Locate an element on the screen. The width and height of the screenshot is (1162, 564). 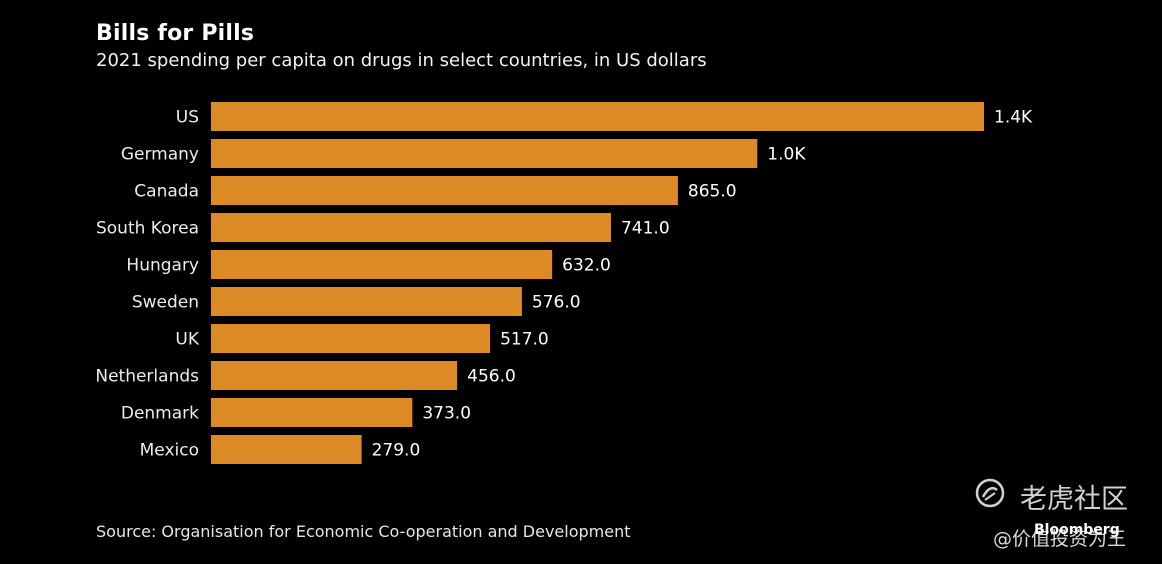
category-label: Denmark is located at coordinates (160, 414).